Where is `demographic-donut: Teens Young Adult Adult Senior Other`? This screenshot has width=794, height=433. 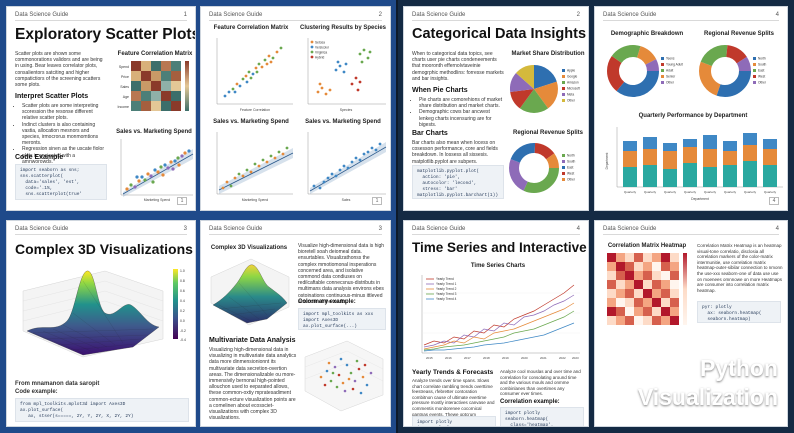 demographic-donut: Teens Young Adult Adult Senior Other is located at coordinates (645, 71).